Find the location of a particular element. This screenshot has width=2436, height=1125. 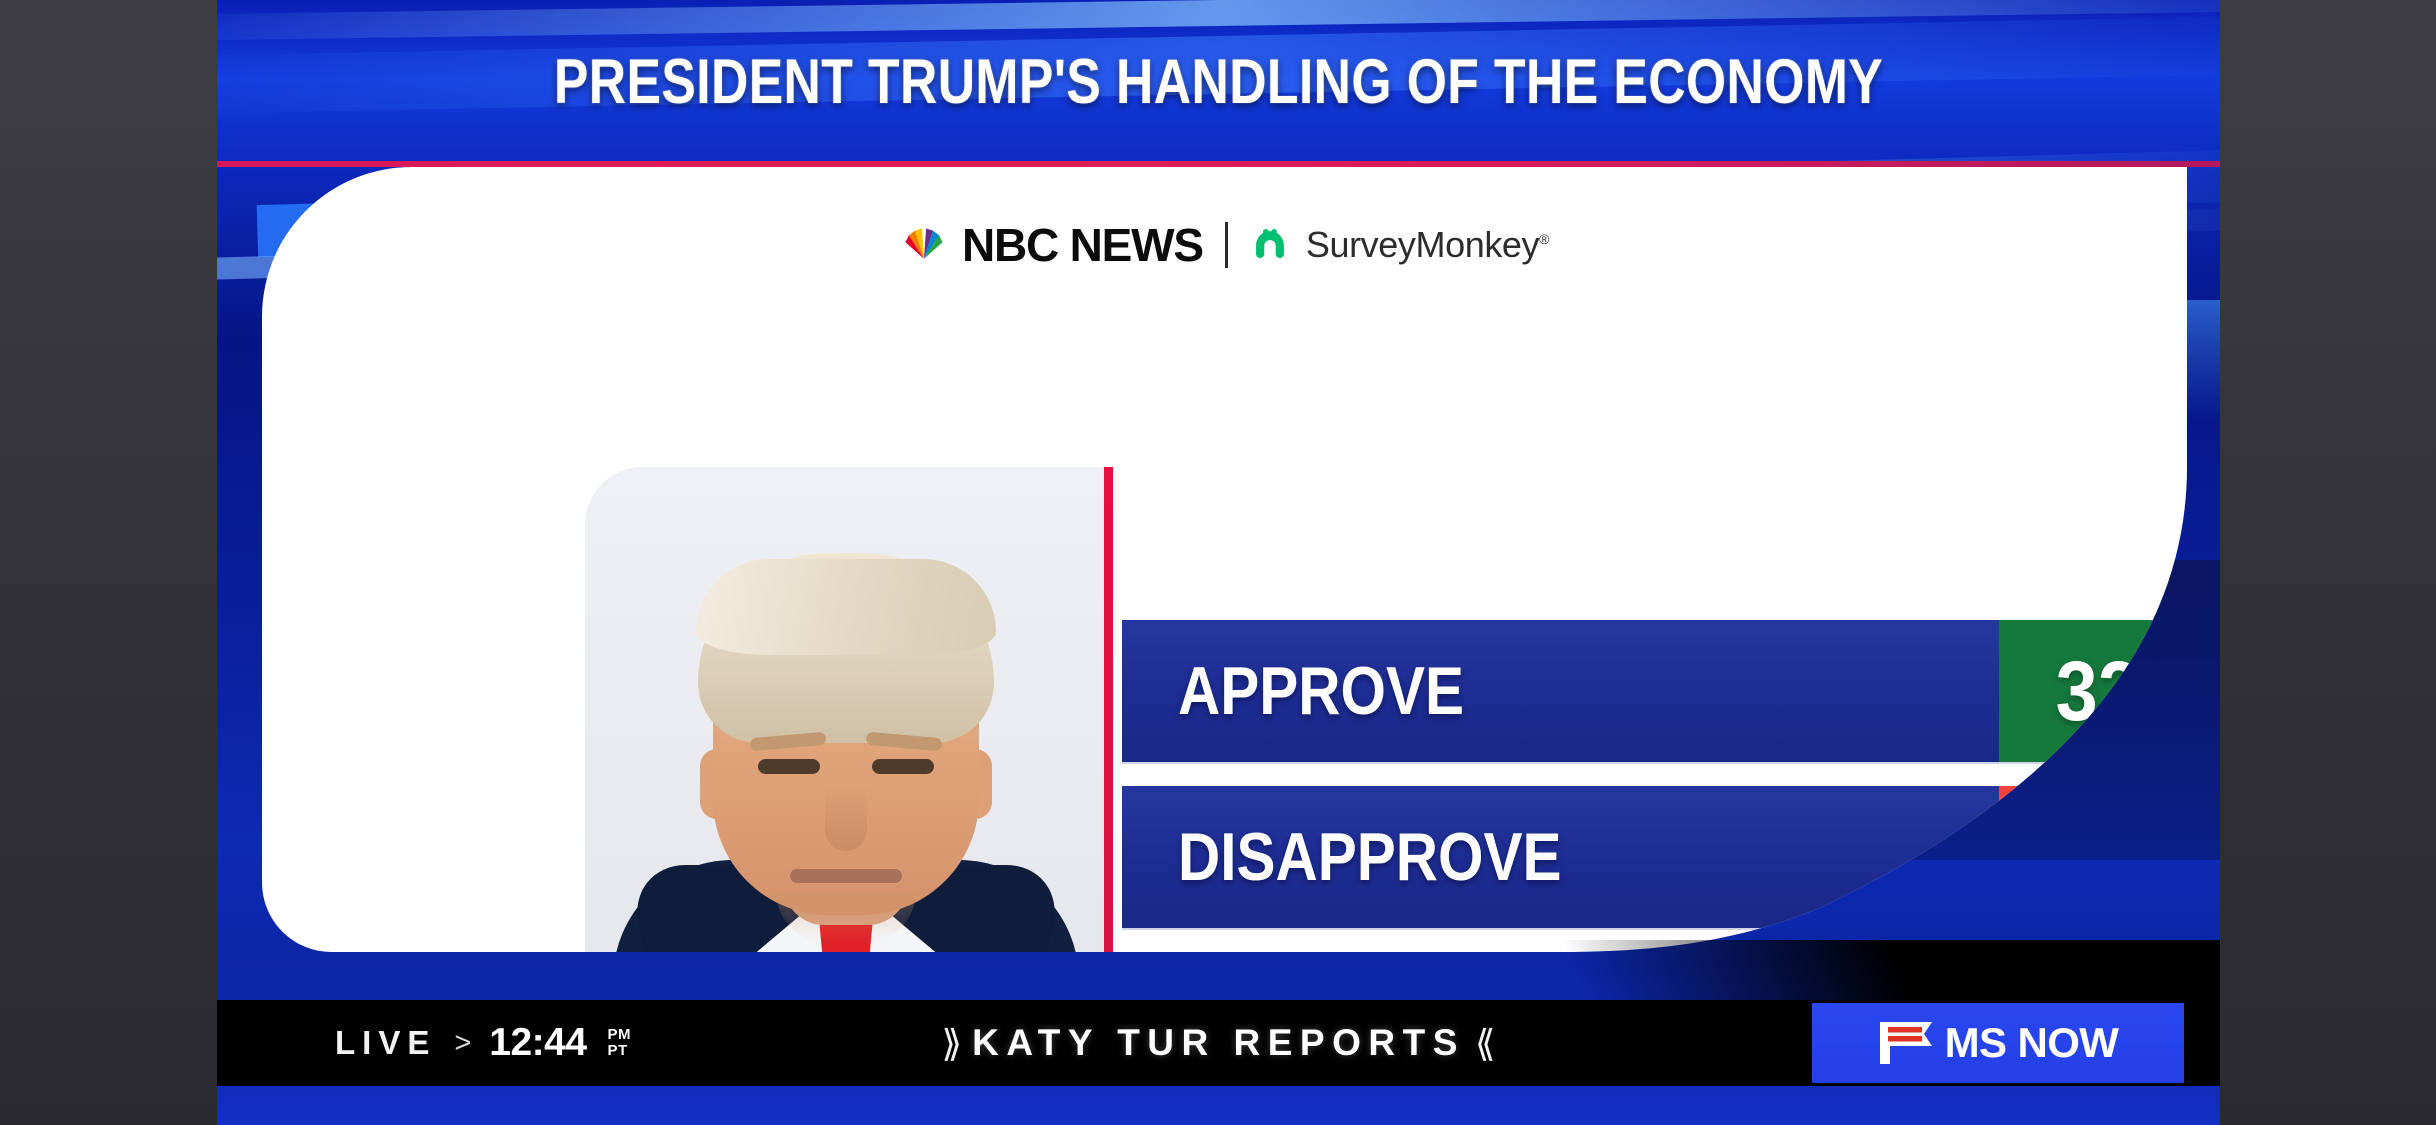

poll-value-number: 32 is located at coordinates (2097, 691).